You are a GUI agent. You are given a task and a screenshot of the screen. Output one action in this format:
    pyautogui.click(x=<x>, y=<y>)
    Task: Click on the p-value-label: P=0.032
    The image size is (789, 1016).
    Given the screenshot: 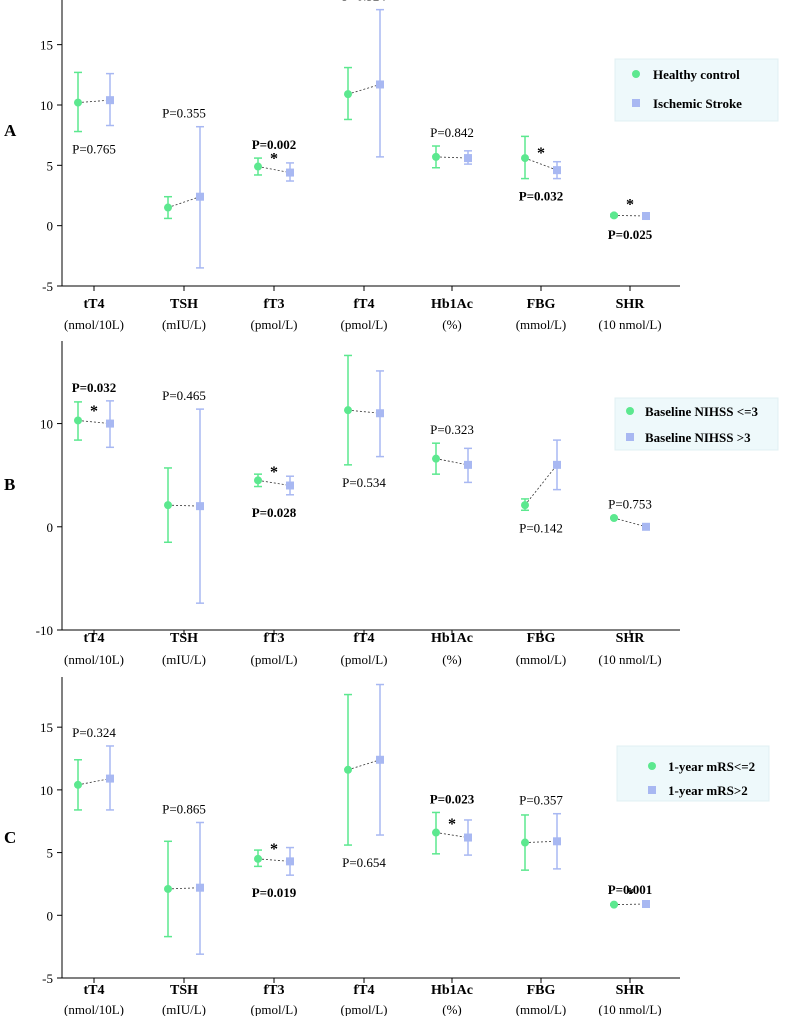 What is the action you would take?
    pyautogui.click(x=94, y=387)
    